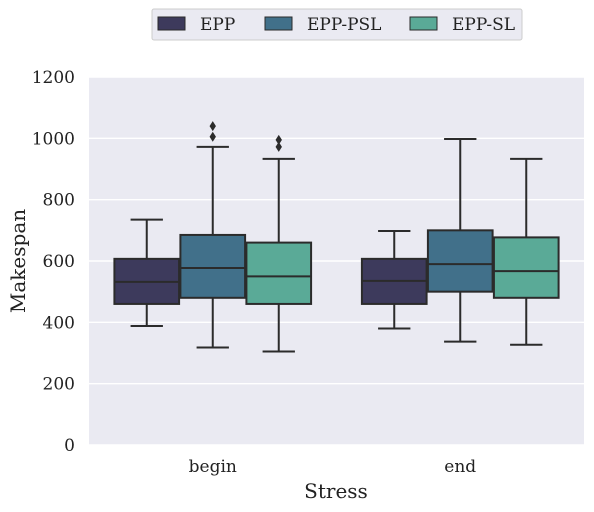  I want to click on y-tick-label: 200, so click(59, 385).